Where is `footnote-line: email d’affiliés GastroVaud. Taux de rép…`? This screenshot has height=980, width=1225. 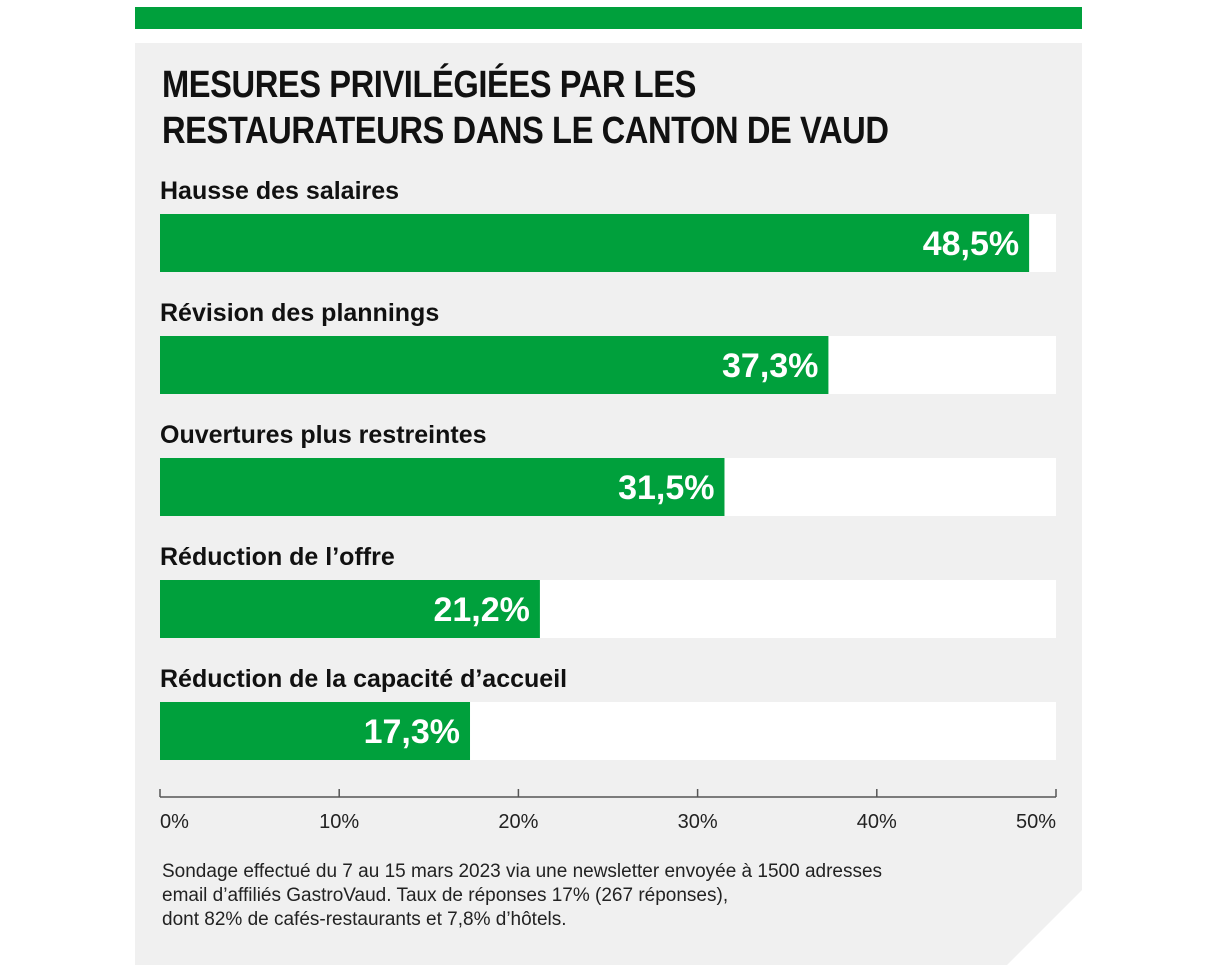 footnote-line: email d’affiliés GastroVaud. Taux de rép… is located at coordinates (445, 895).